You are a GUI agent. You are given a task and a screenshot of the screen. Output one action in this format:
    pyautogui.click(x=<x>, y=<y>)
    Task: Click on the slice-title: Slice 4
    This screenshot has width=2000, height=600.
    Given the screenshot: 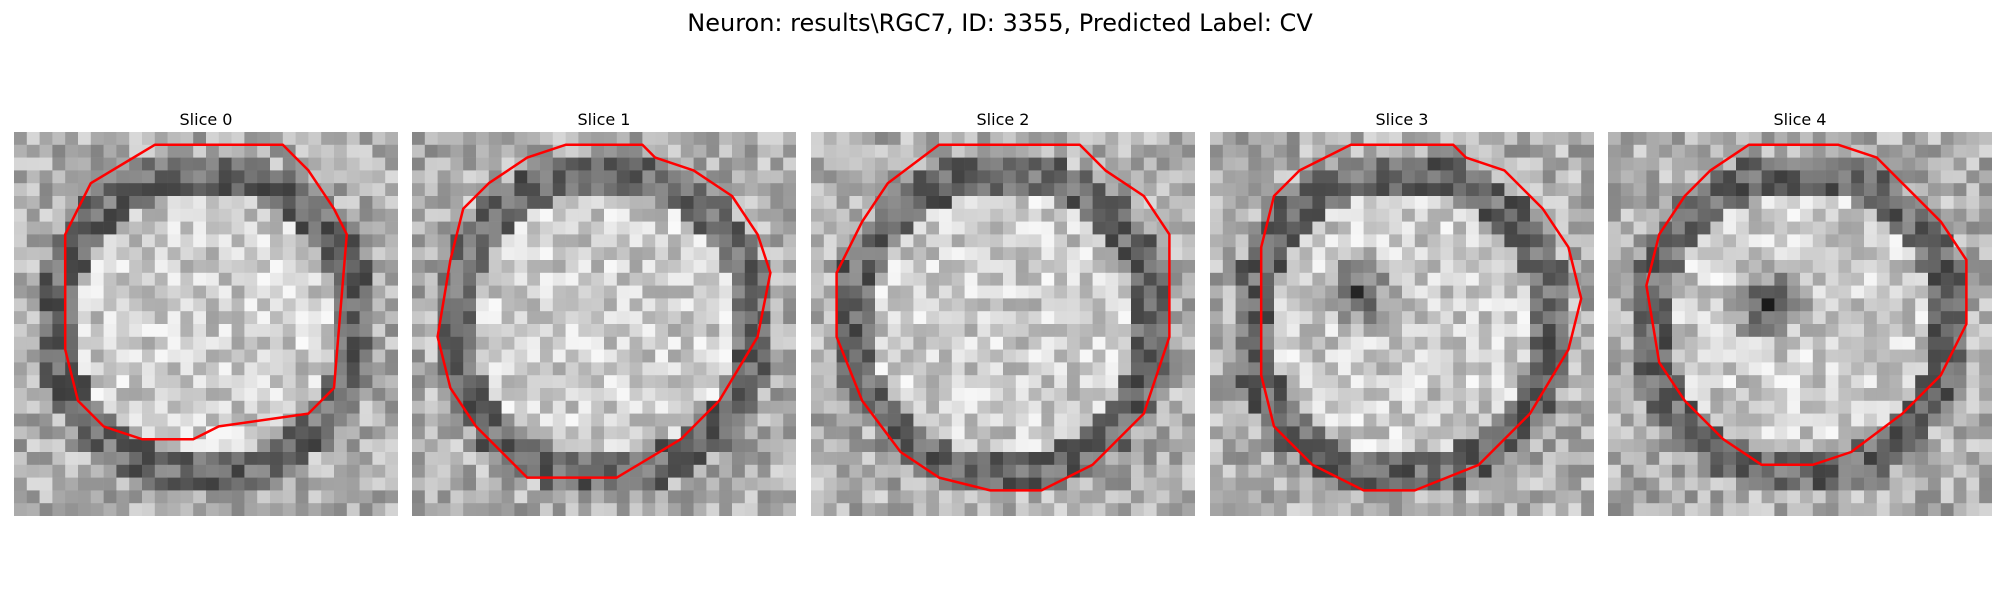 What is the action you would take?
    pyautogui.click(x=1800, y=119)
    